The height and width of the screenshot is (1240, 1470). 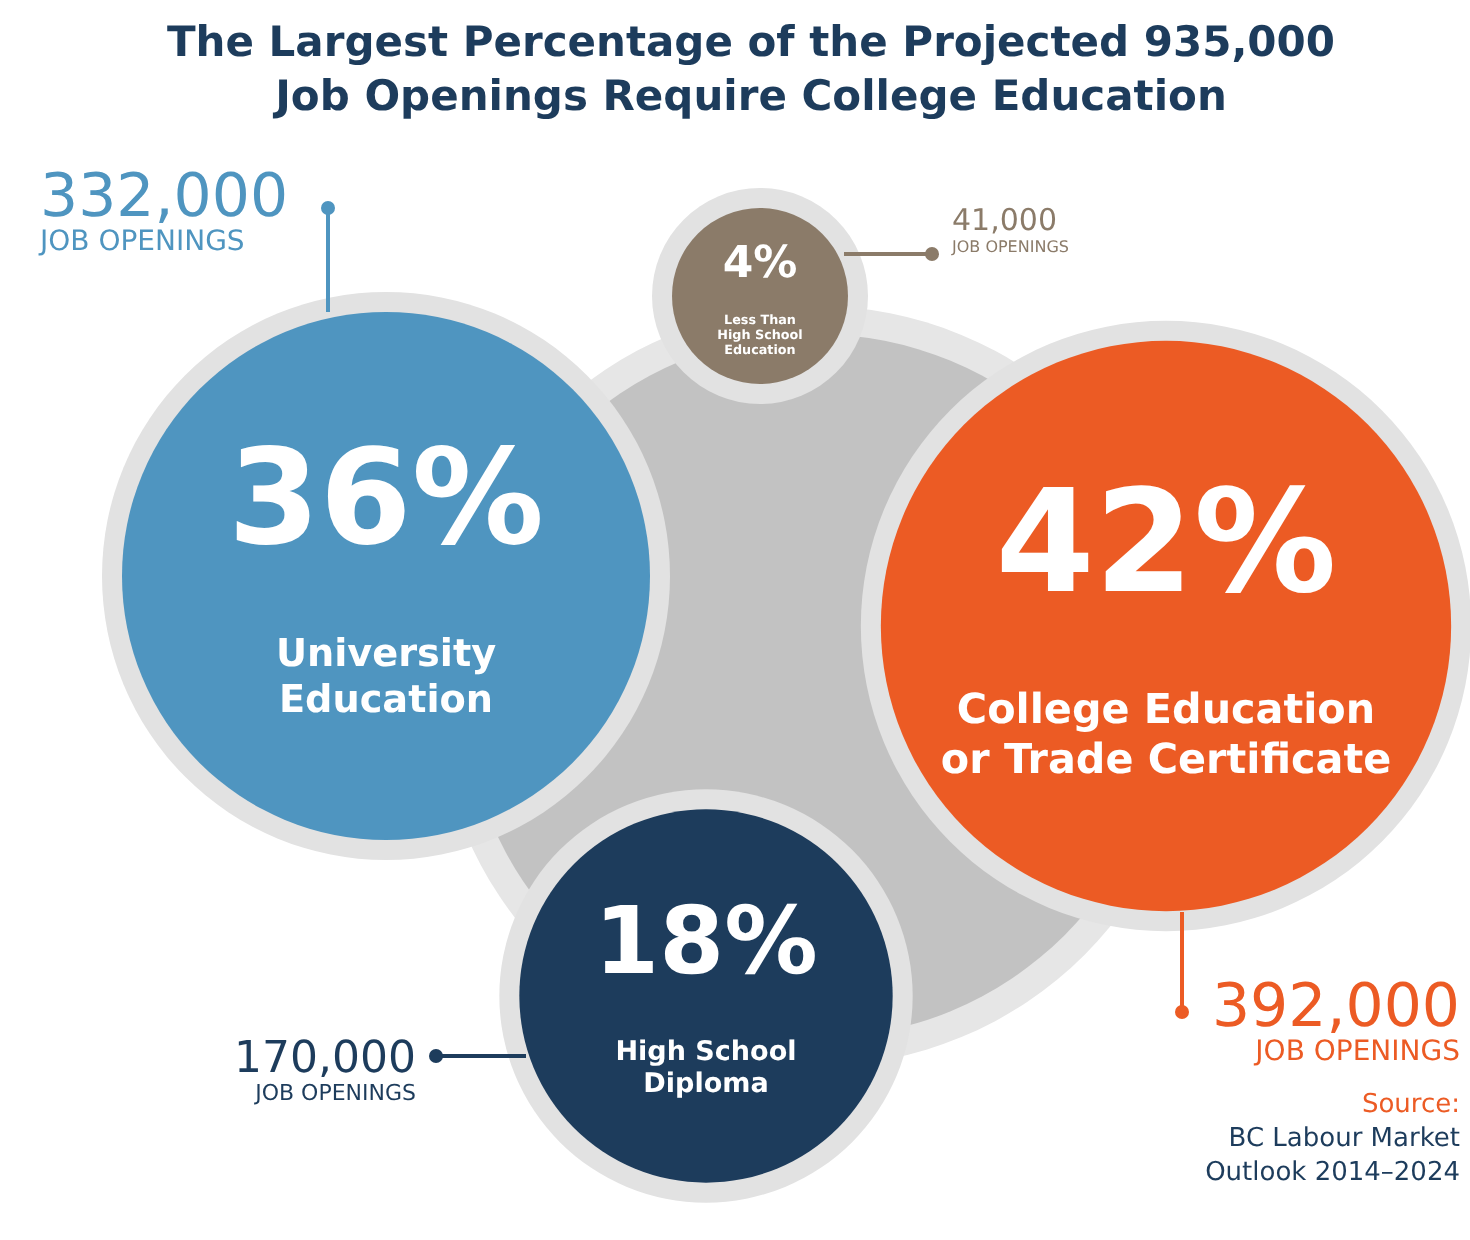 I want to click on category-label: University Education, so click(x=386, y=676).